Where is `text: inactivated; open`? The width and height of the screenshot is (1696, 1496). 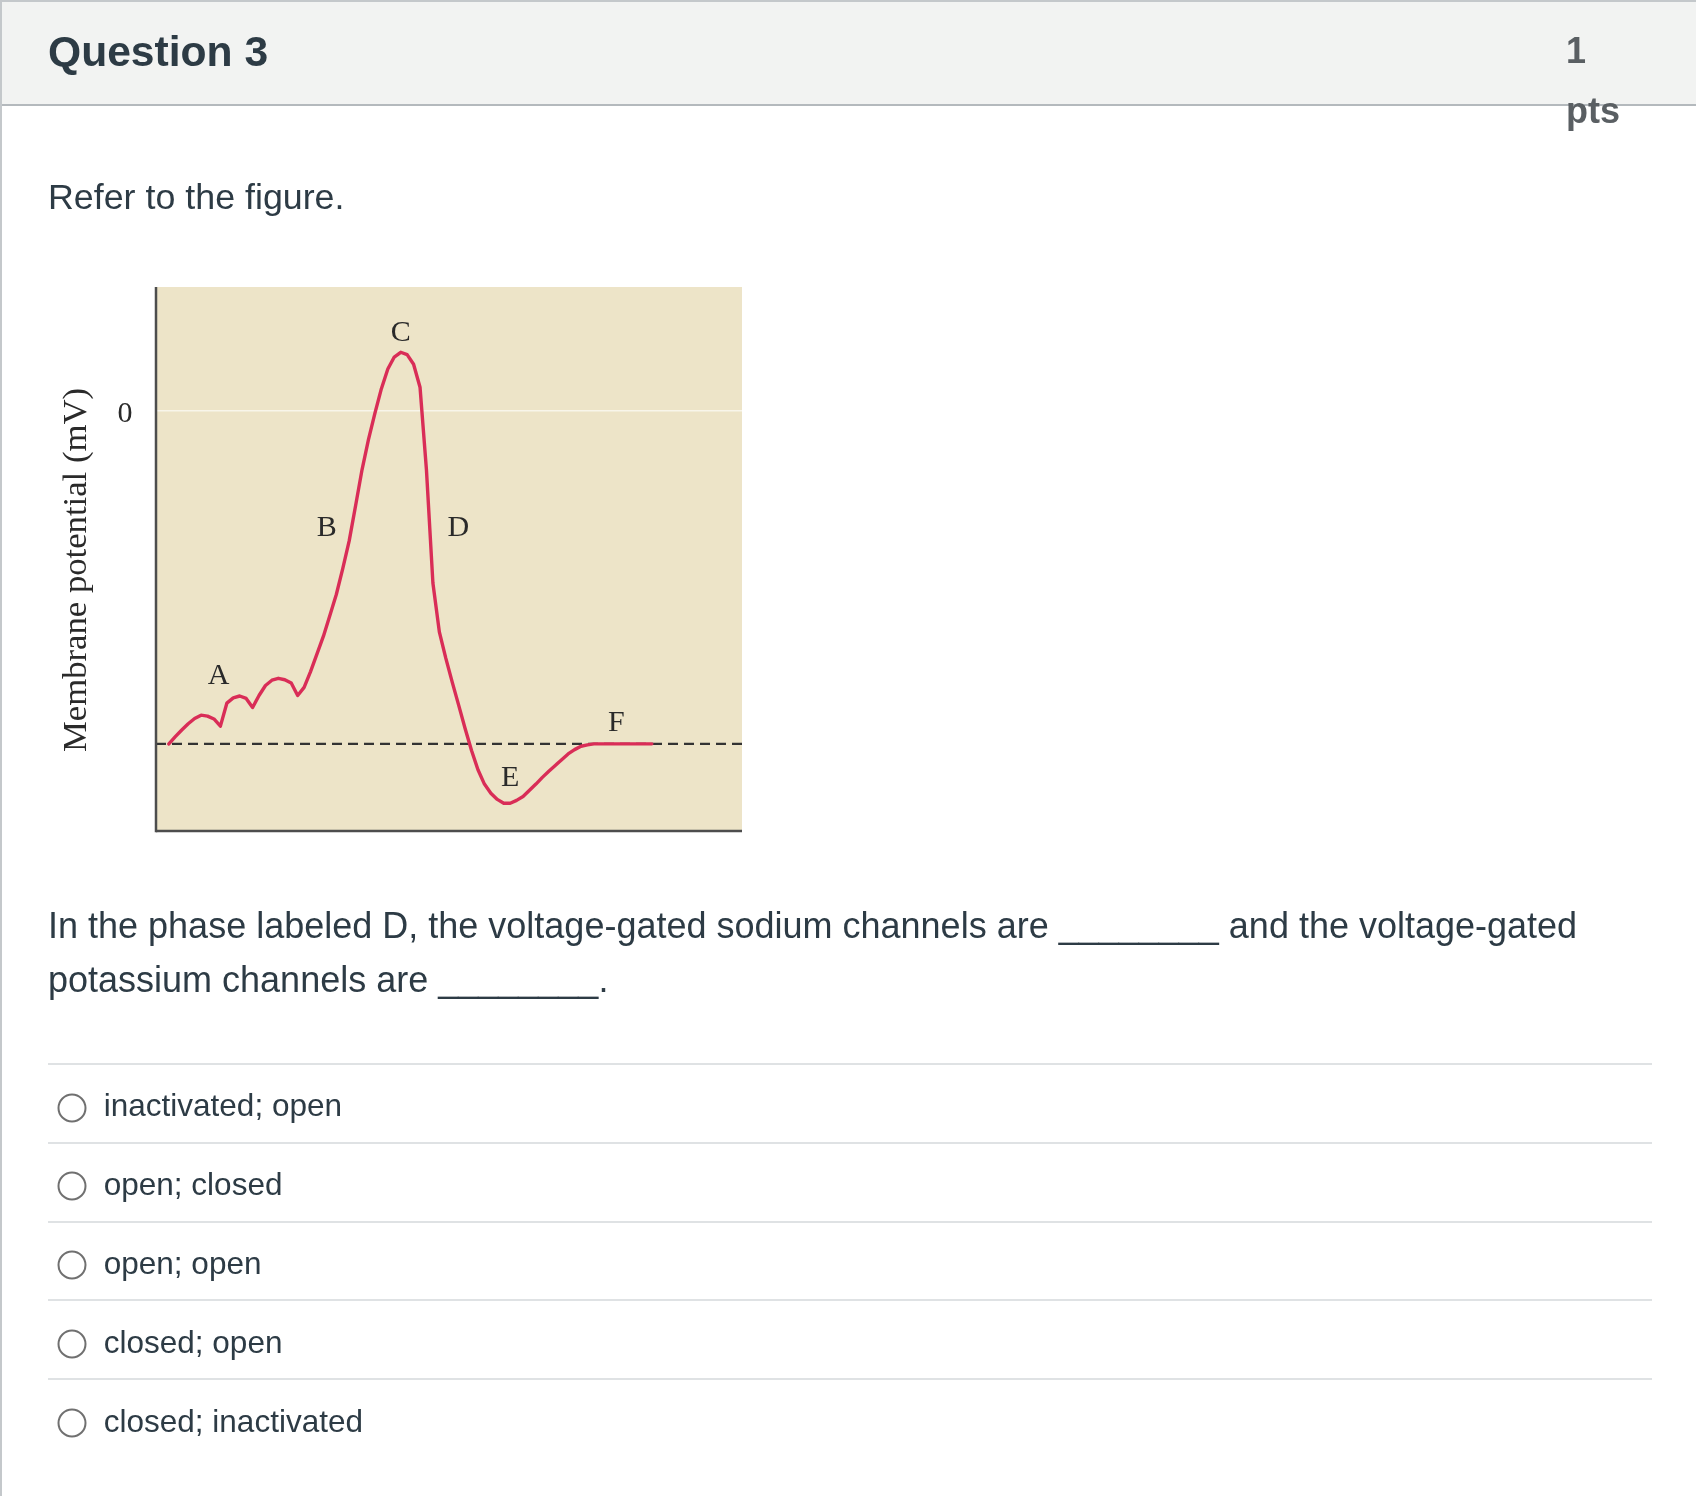
text: inactivated; open is located at coordinates (222, 1105).